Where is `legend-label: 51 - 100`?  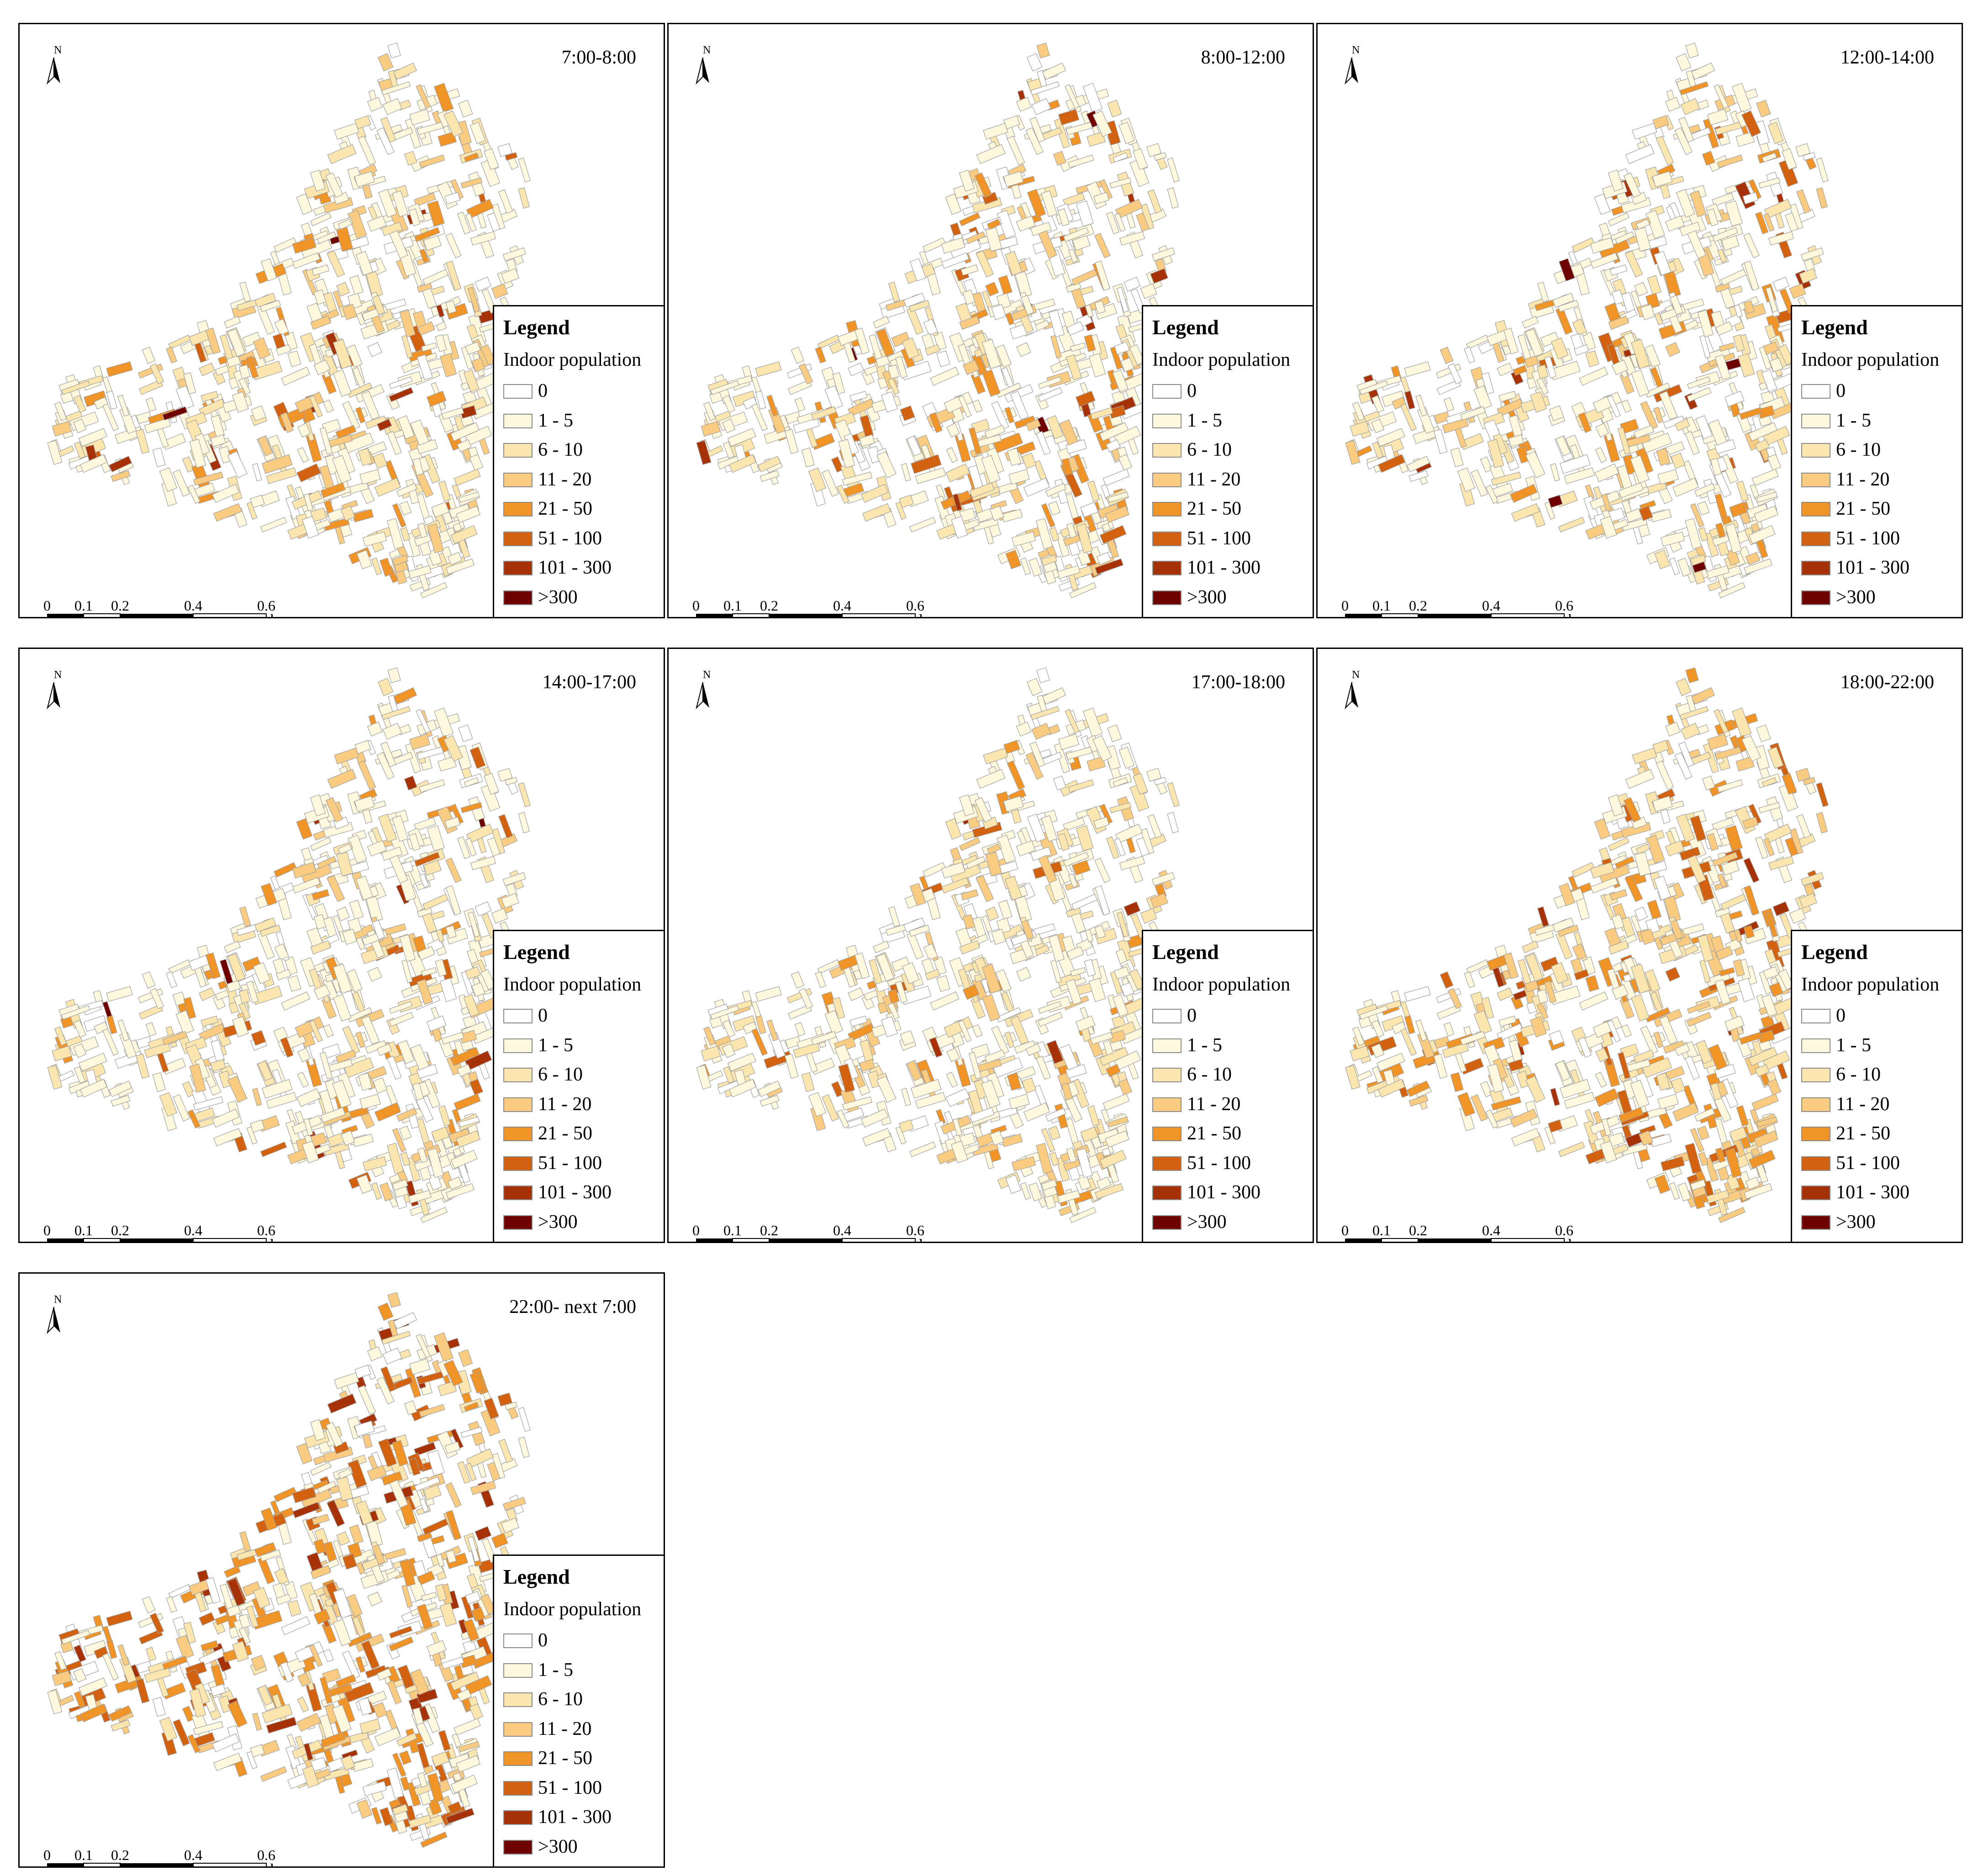
legend-label: 51 - 100 is located at coordinates (570, 538).